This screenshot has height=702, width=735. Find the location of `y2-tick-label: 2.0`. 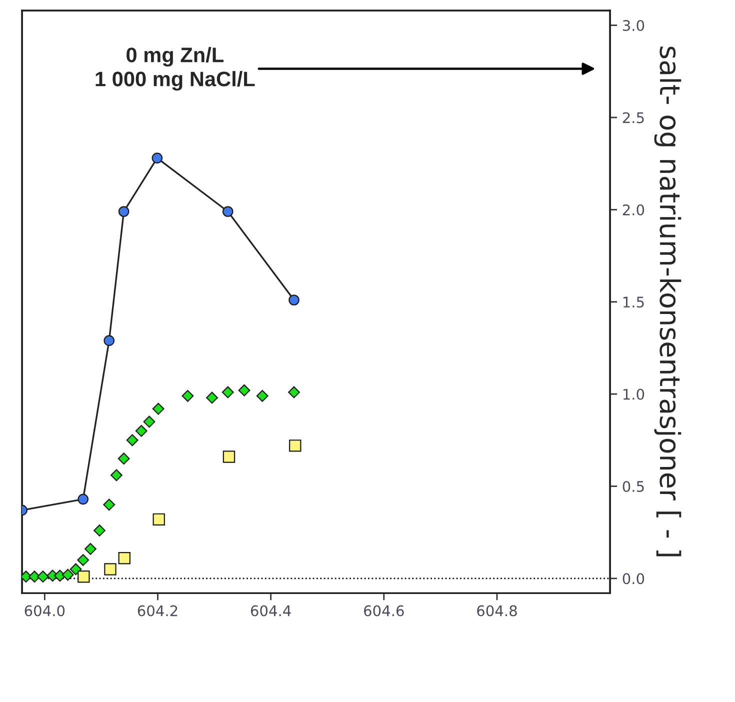

y2-tick-label: 2.0 is located at coordinates (633, 210).